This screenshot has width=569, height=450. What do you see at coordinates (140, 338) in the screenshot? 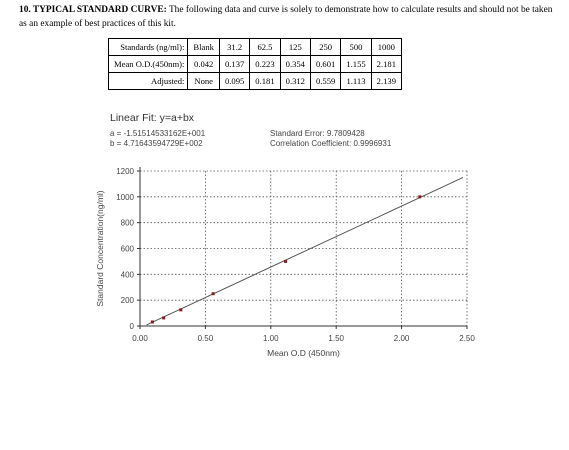
I see `x-tick-label: 0.00` at bounding box center [140, 338].